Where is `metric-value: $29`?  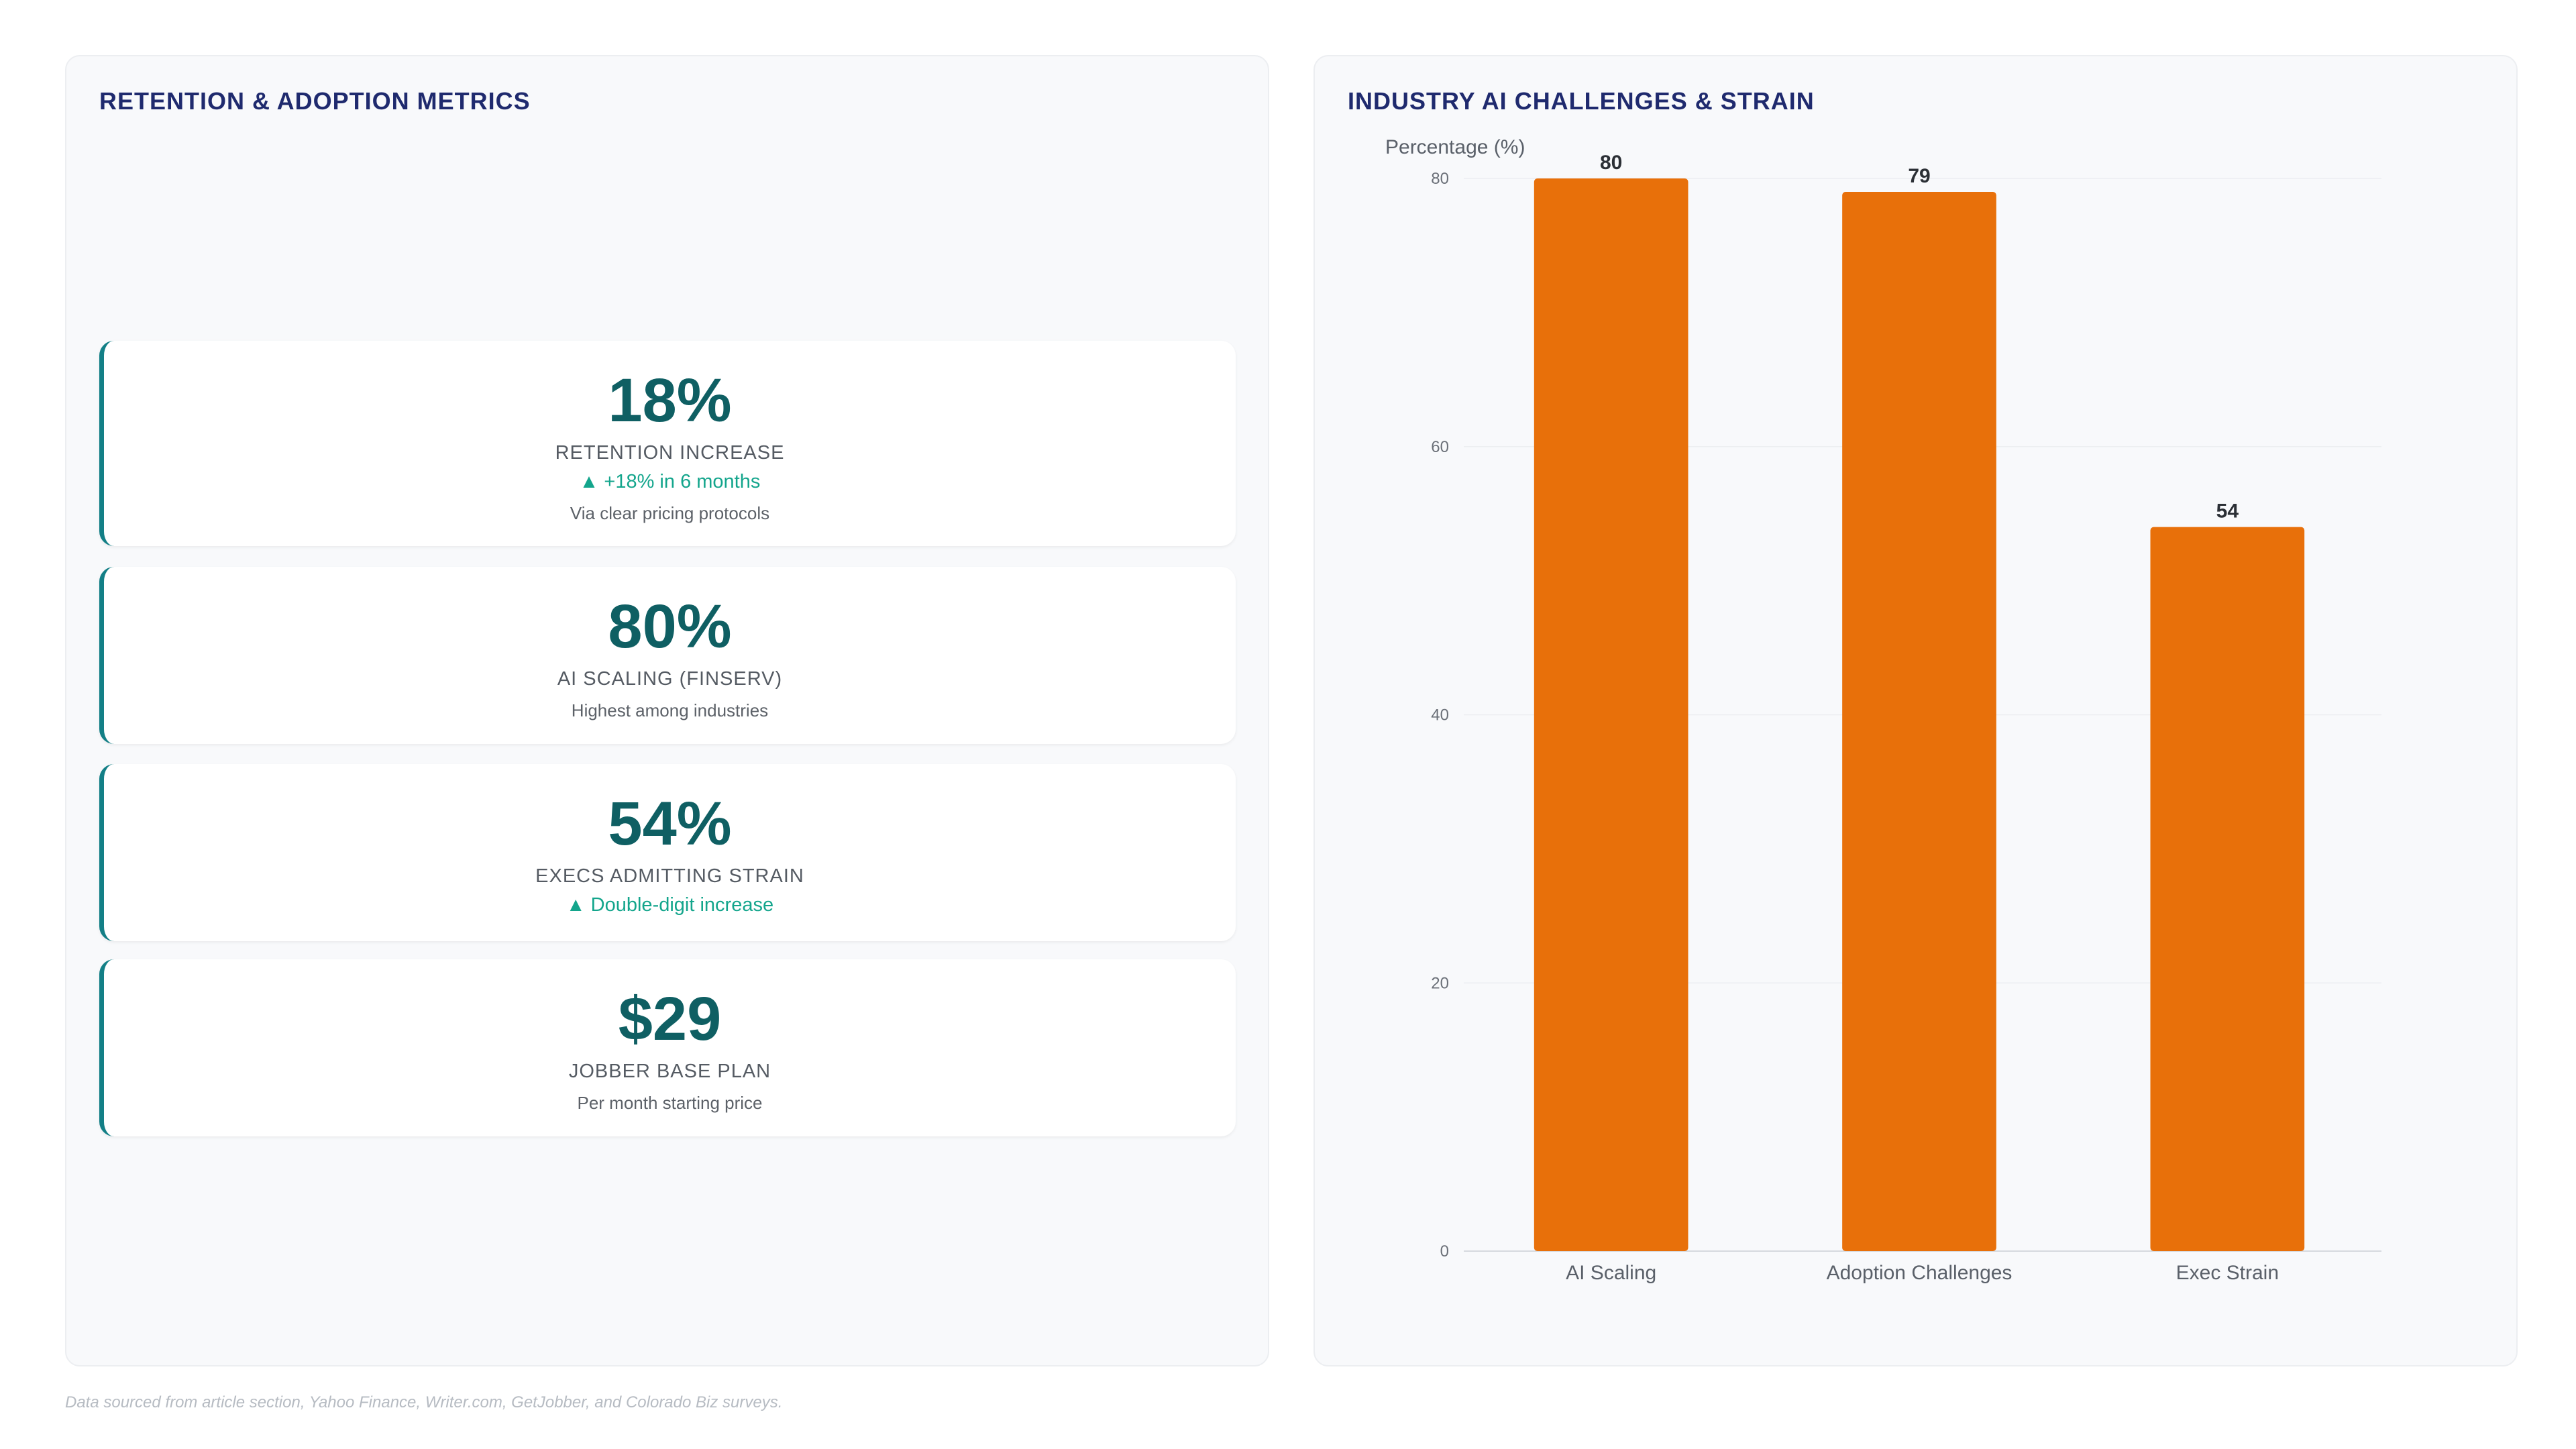
metric-value: $29 is located at coordinates (670, 1019).